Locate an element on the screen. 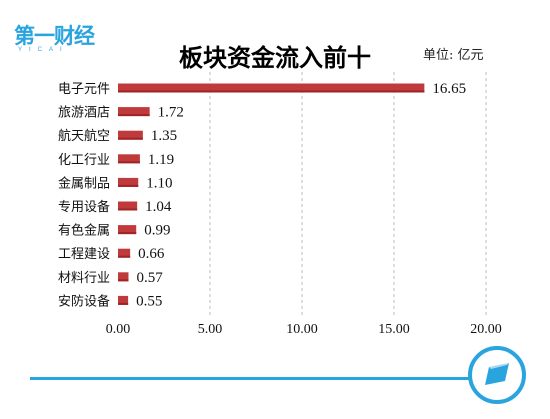 Image resolution: width=550 pixels, height=419 pixels. yicai-logo: 第一财经 YICAI is located at coordinates (60, 38).